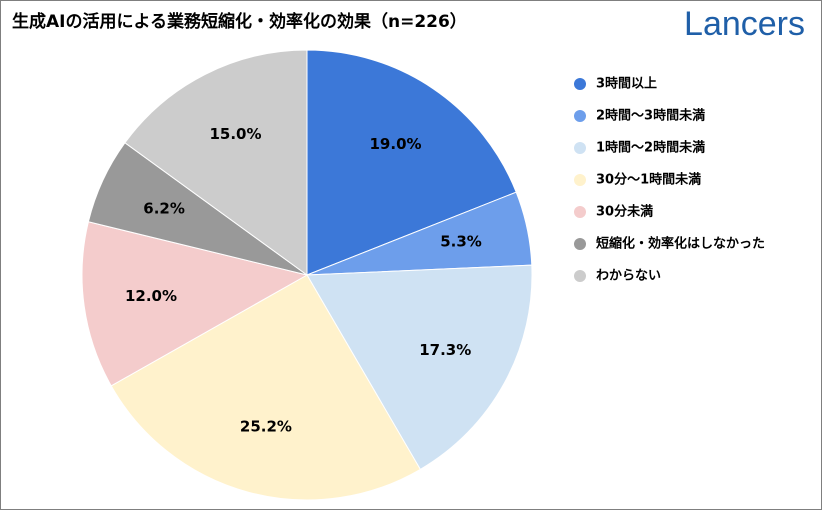  Describe the element at coordinates (151, 296) in the screenshot. I see `data-label: 12.0%` at that location.